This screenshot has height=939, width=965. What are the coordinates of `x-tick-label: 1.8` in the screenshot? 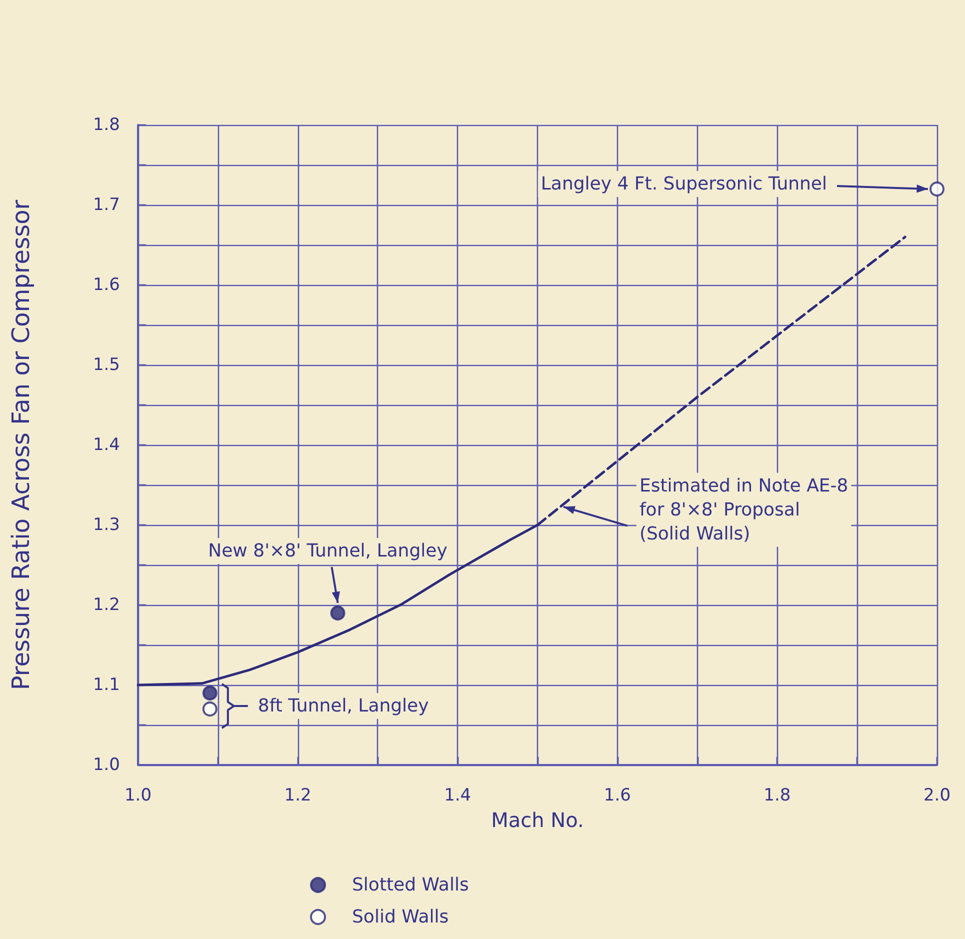 It's located at (777, 796).